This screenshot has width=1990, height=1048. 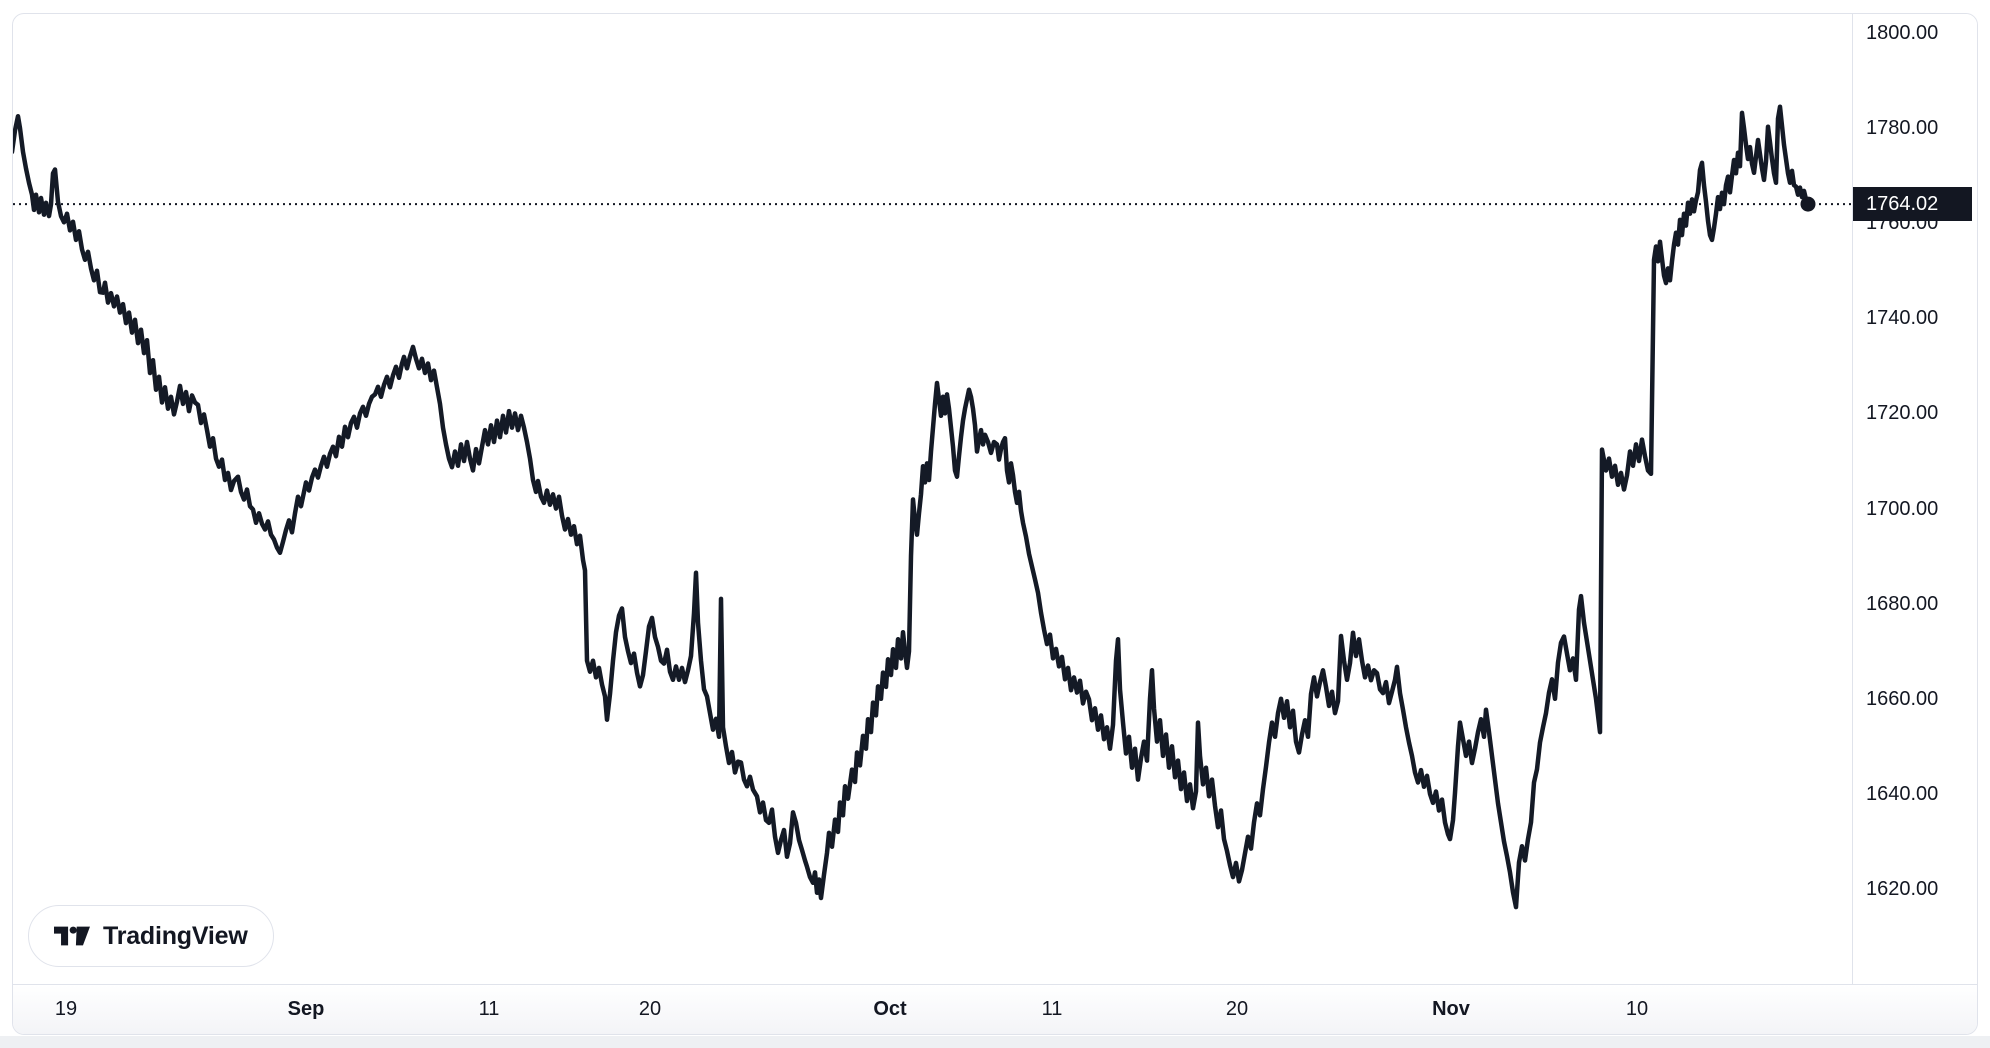 What do you see at coordinates (1902, 318) in the screenshot?
I see `price-tick-label: 1740.00` at bounding box center [1902, 318].